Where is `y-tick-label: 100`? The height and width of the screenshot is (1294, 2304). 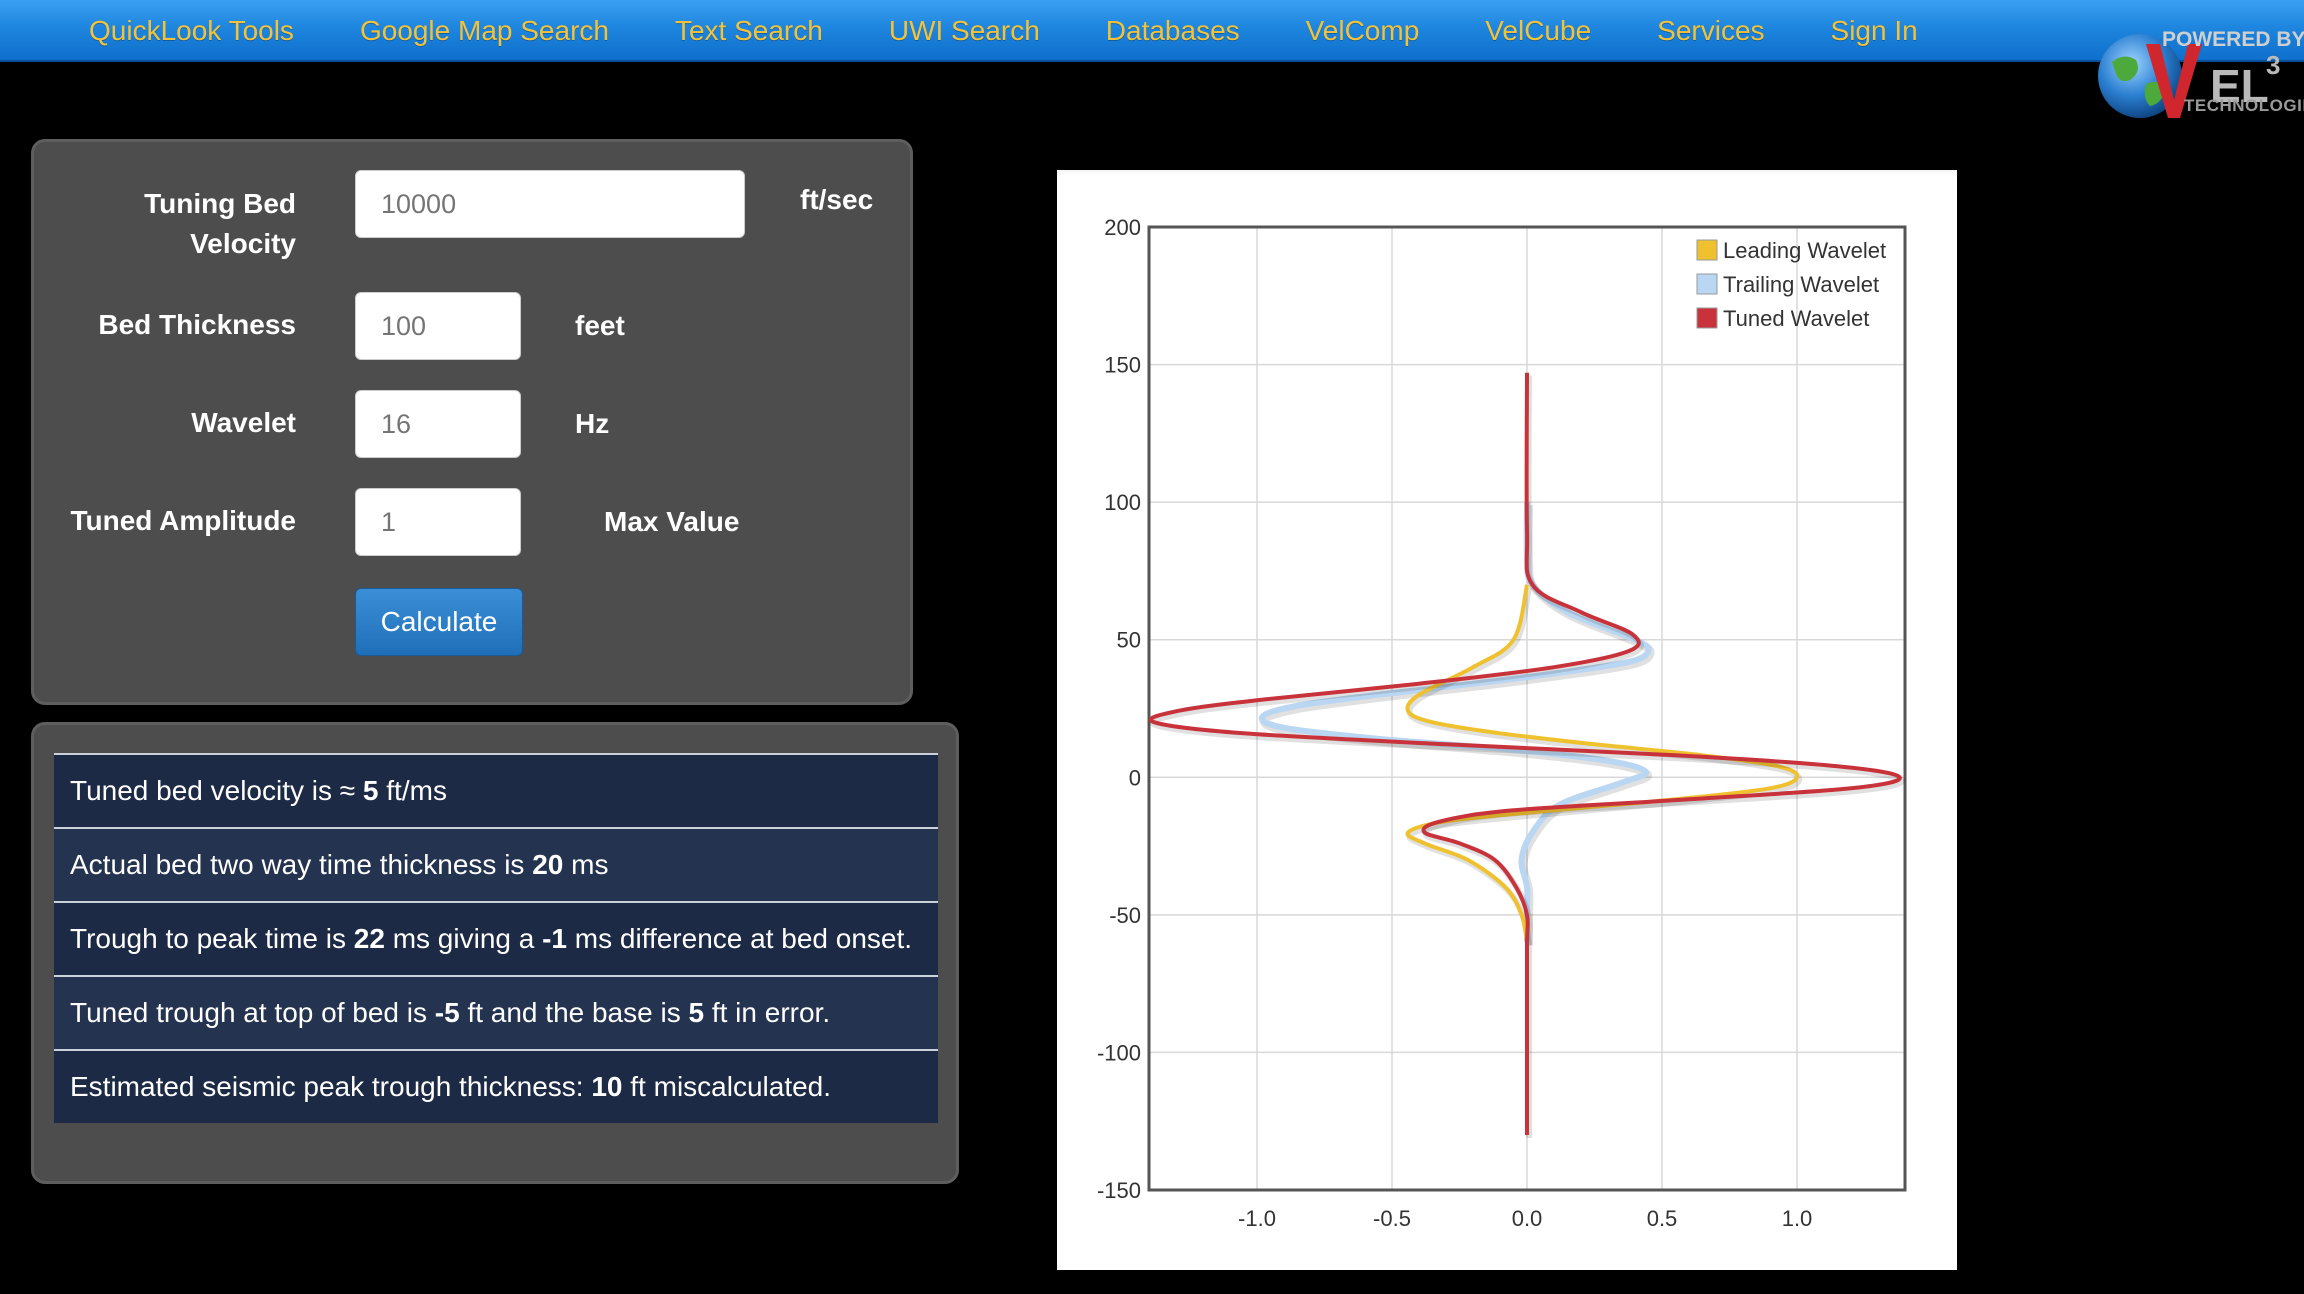
y-tick-label: 100 is located at coordinates (1122, 502).